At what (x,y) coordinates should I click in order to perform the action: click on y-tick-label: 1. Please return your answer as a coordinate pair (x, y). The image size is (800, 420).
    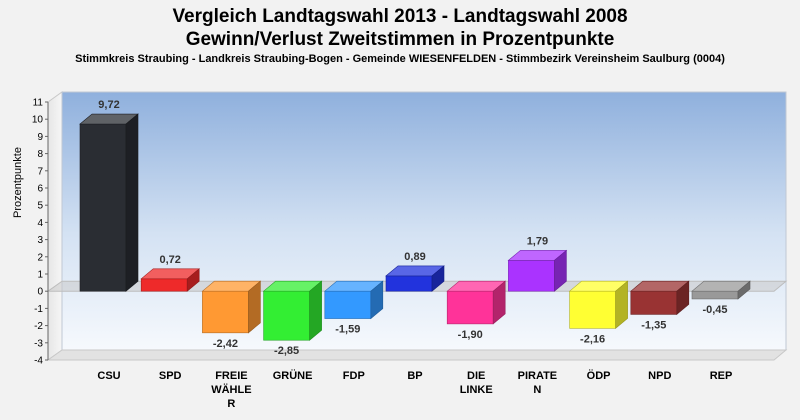
    Looking at the image, I should click on (40, 275).